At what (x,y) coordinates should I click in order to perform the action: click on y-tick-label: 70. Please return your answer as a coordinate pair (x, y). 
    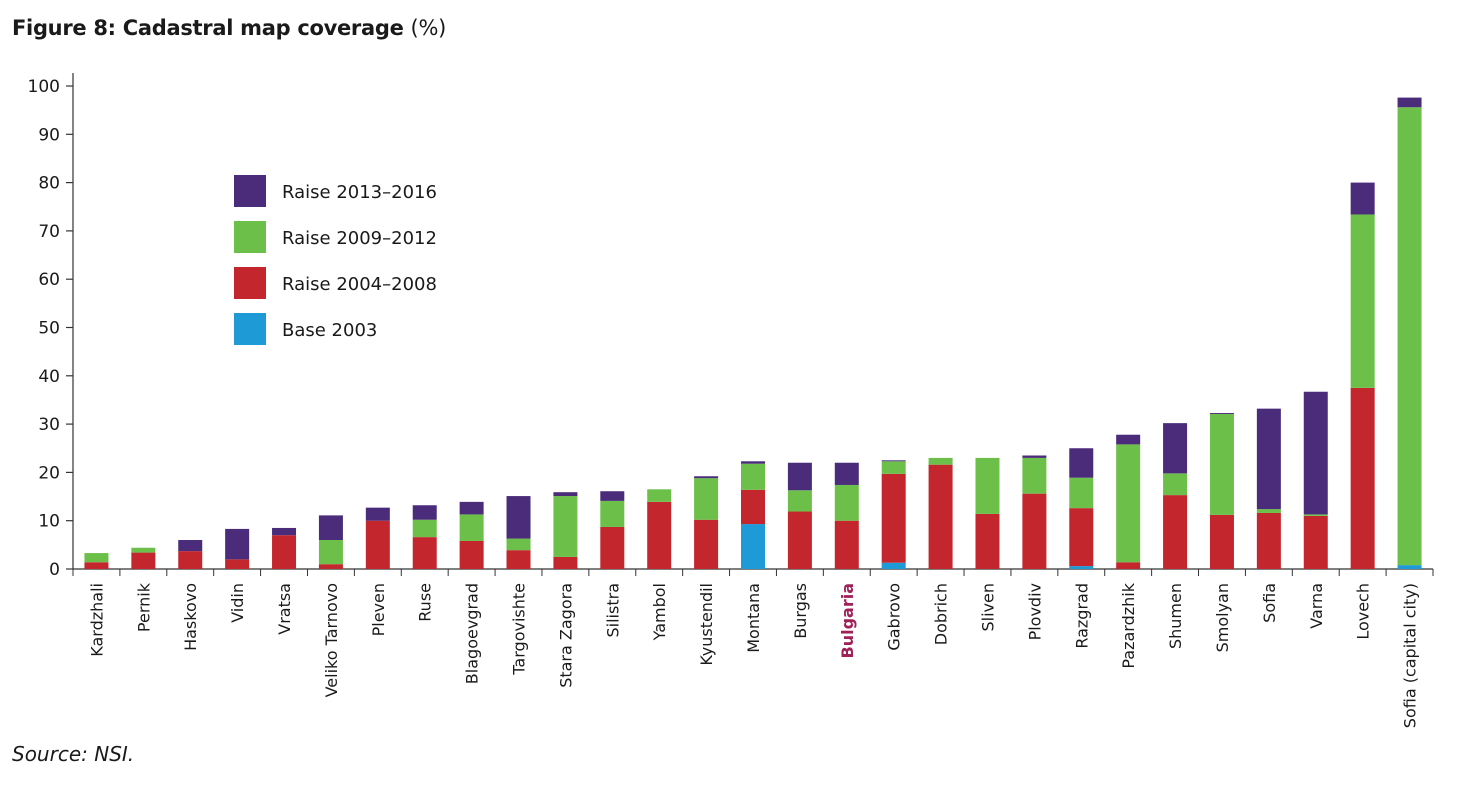
    Looking at the image, I should click on (49, 232).